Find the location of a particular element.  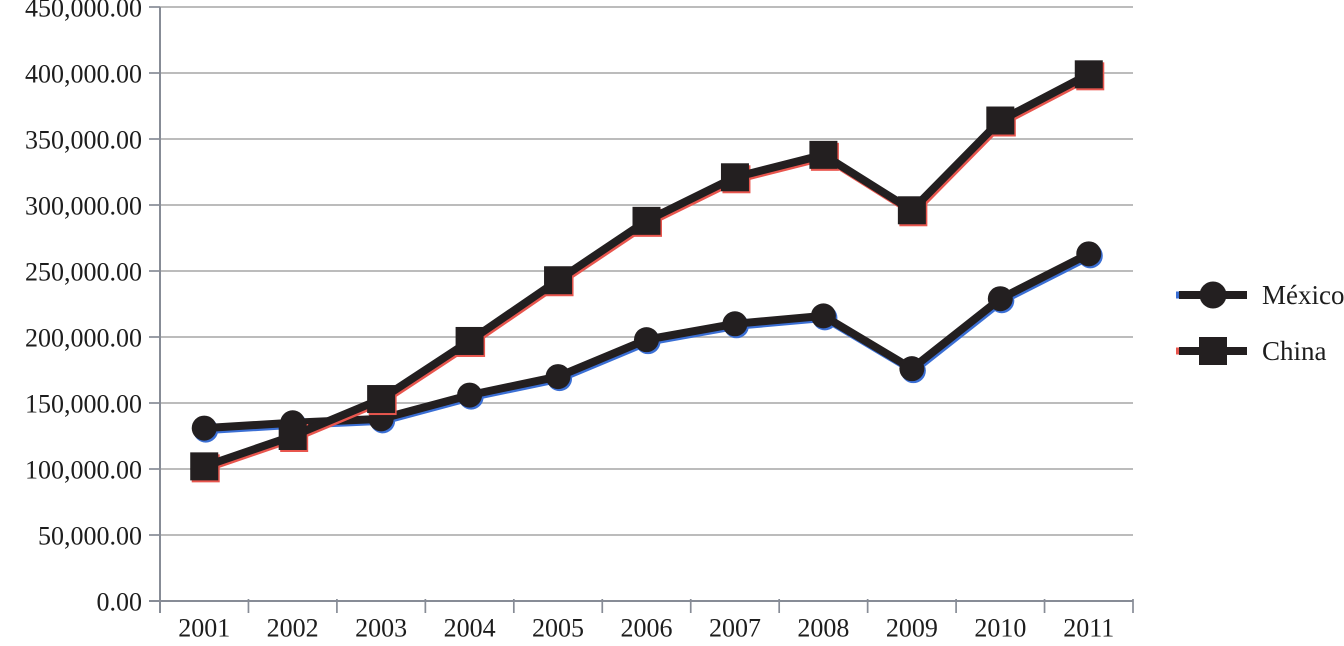

y-tick-label: 350,000.00 is located at coordinates (83, 140).